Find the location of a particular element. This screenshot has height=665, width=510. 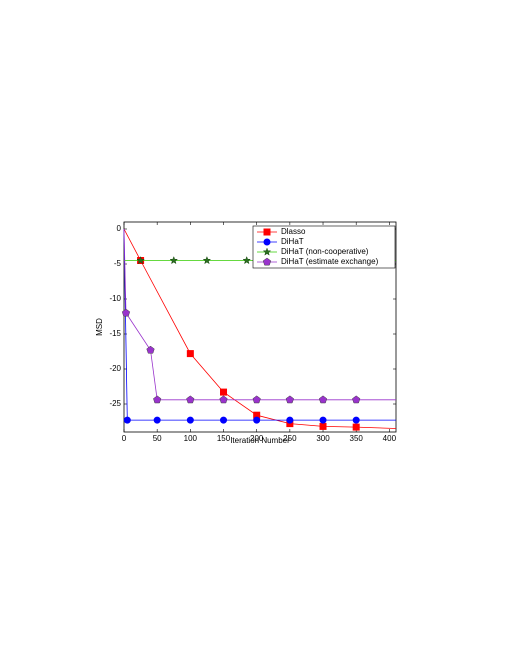

x-tick-label: 0 is located at coordinates (124, 438).